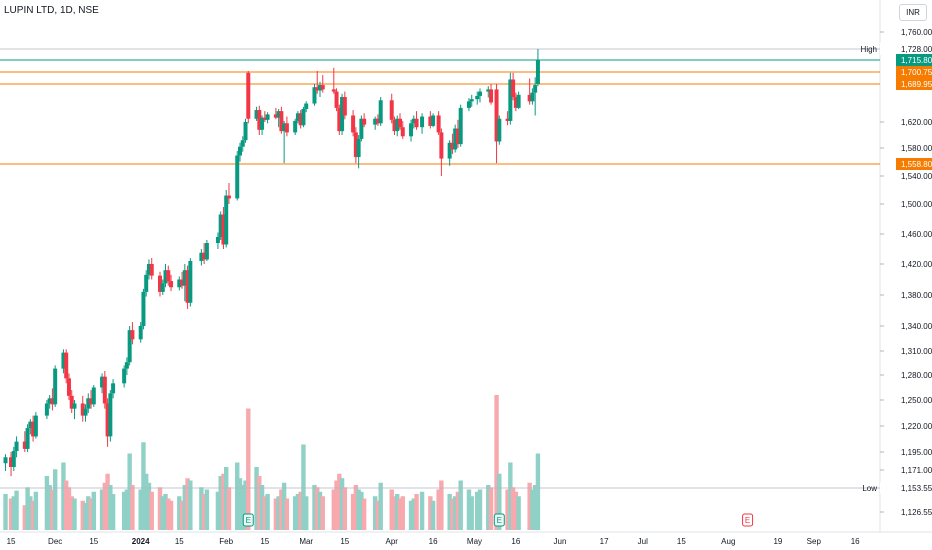 Image resolution: width=932 pixels, height=550 pixels. I want to click on level-label: 1,558.80, so click(916, 164).